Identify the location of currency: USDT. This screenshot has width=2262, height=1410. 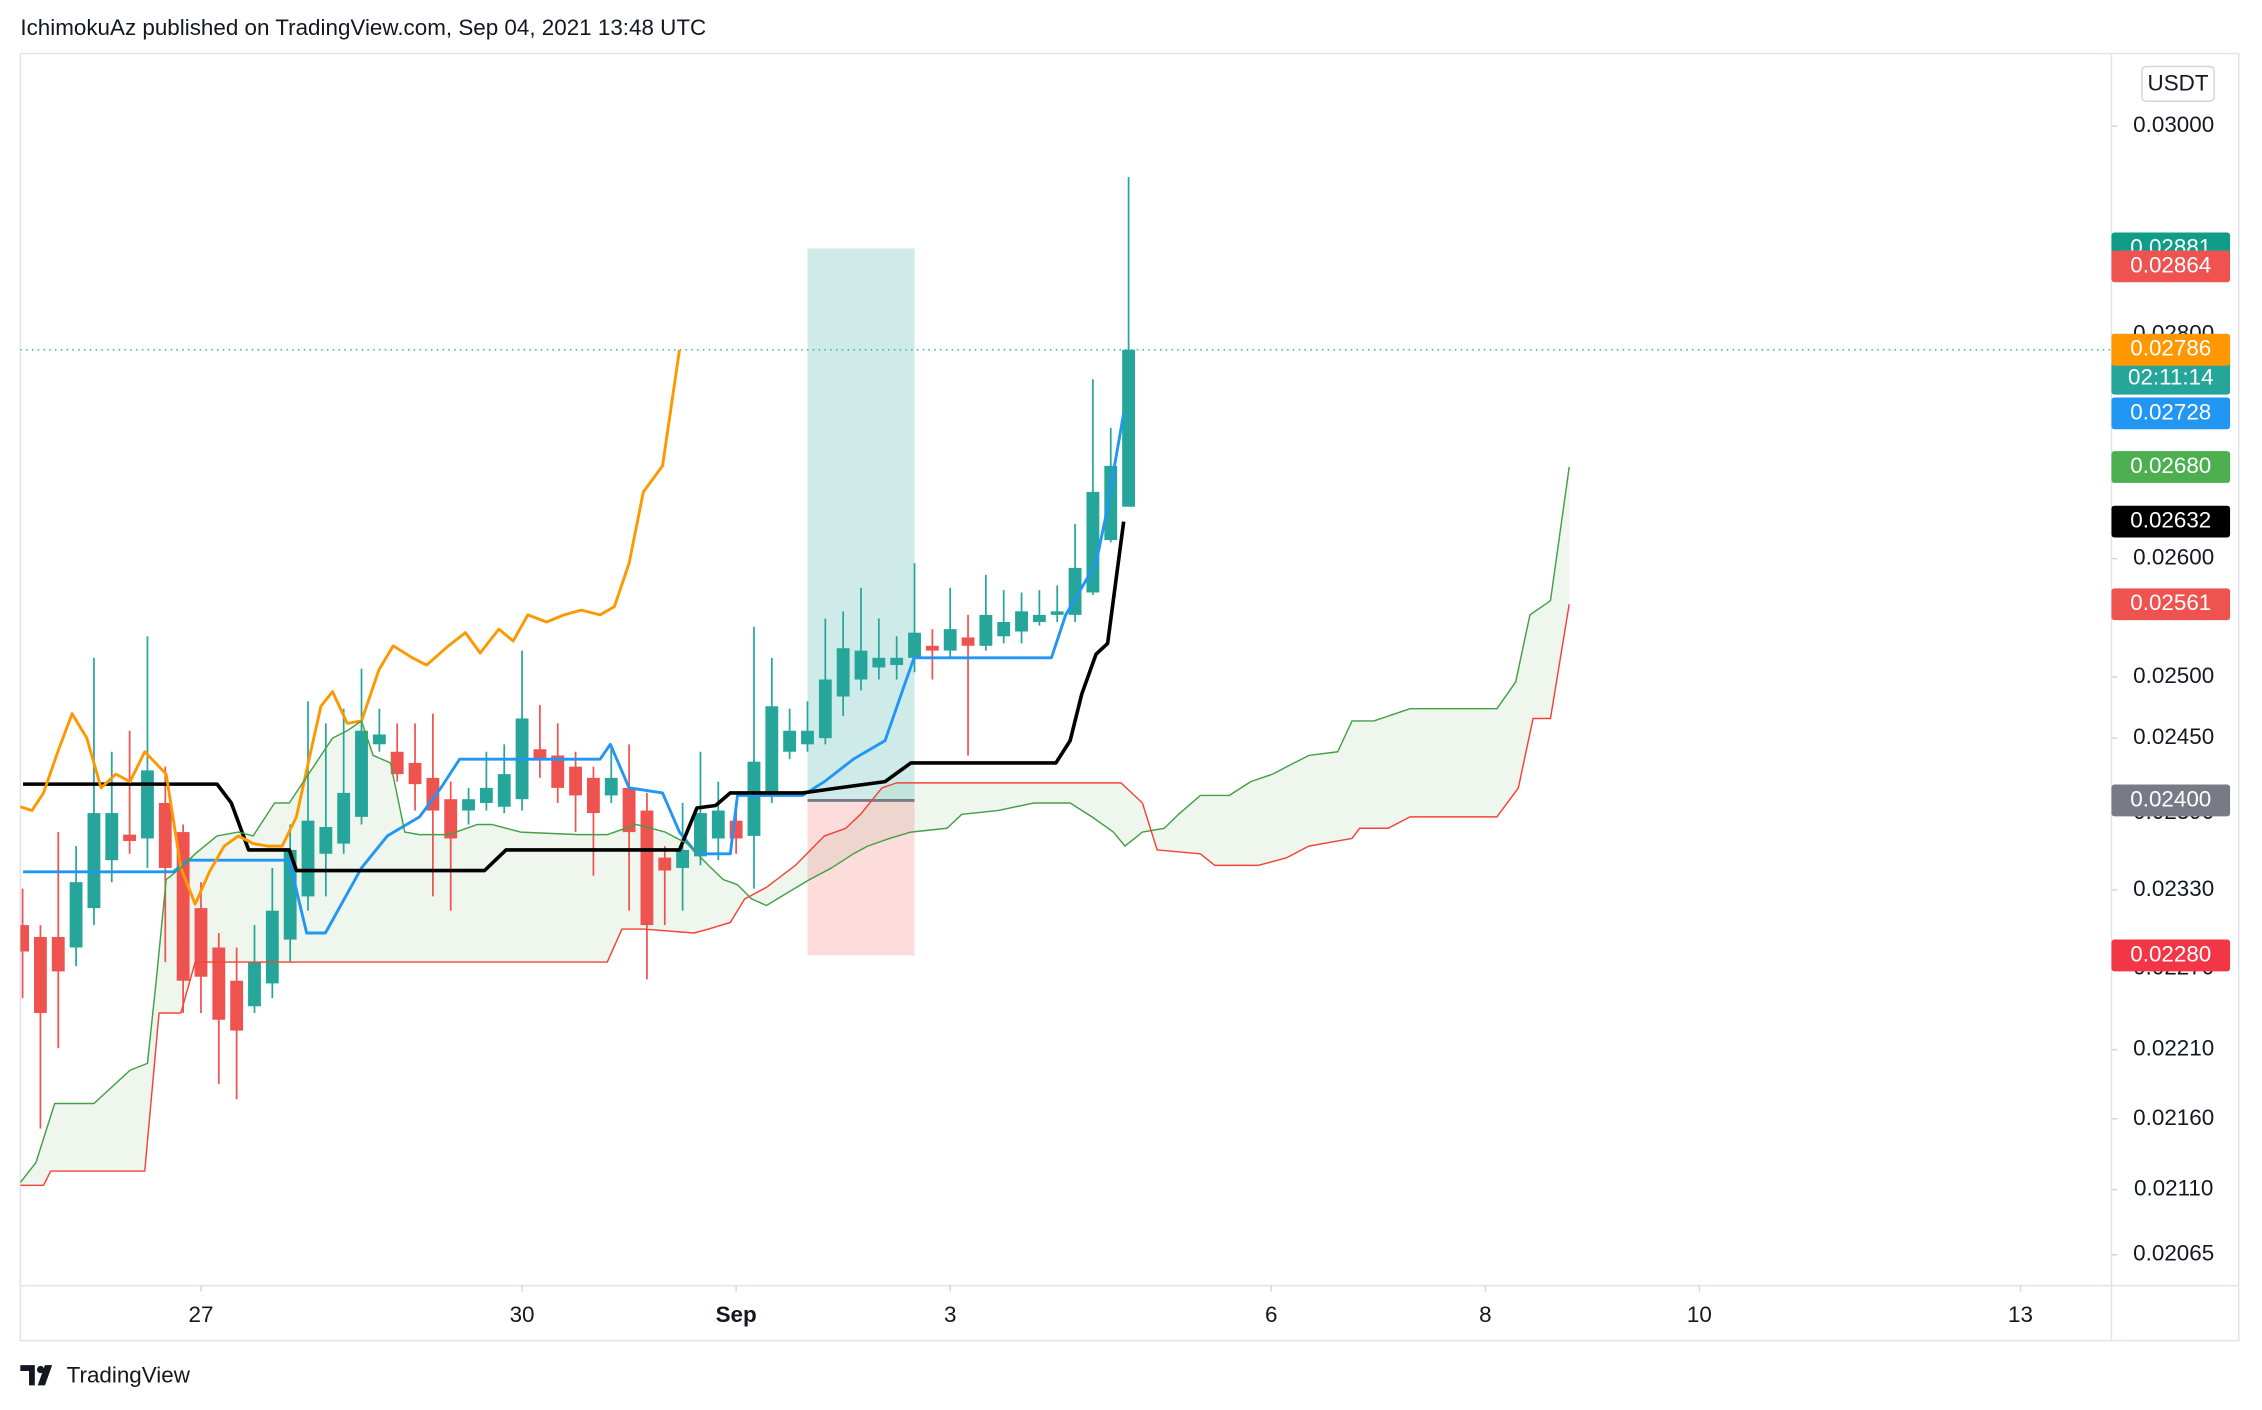
(2178, 83).